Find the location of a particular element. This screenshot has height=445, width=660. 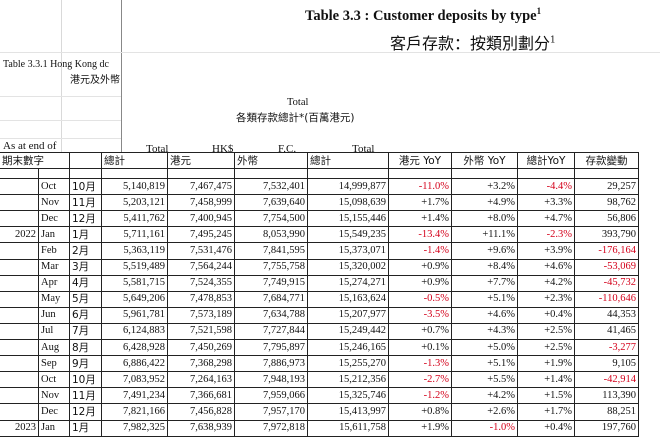

total-yoy-cell: +1.7% is located at coordinates (546, 412).